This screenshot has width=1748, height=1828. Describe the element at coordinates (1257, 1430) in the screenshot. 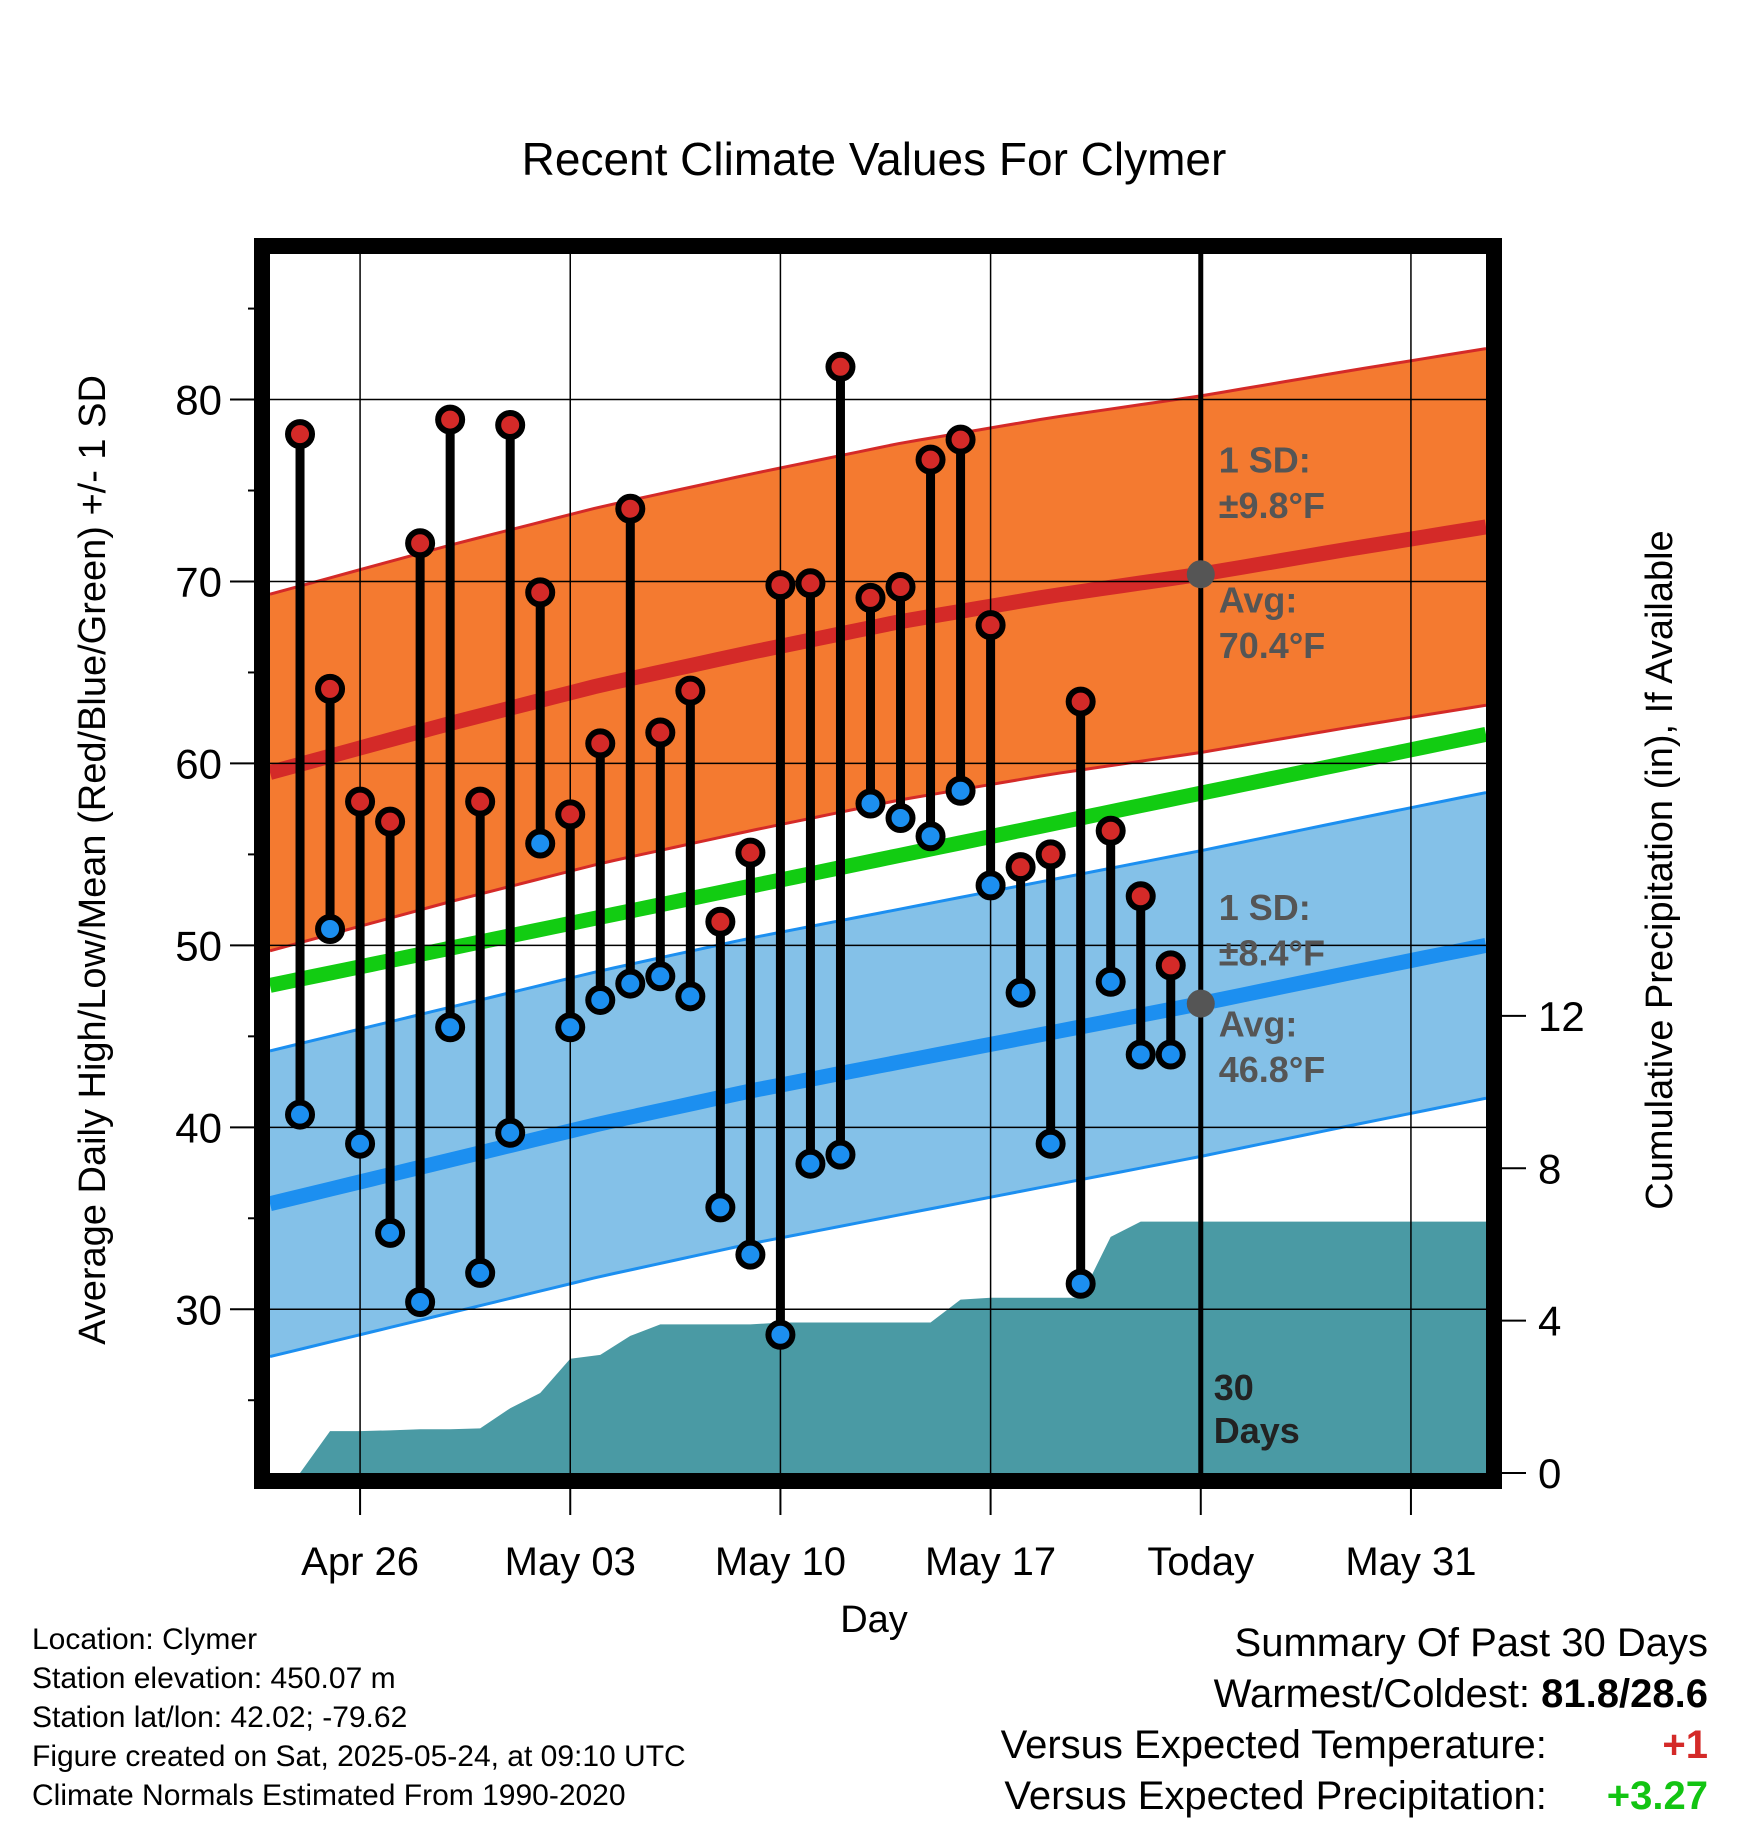

I see `today-days-word: Days` at that location.